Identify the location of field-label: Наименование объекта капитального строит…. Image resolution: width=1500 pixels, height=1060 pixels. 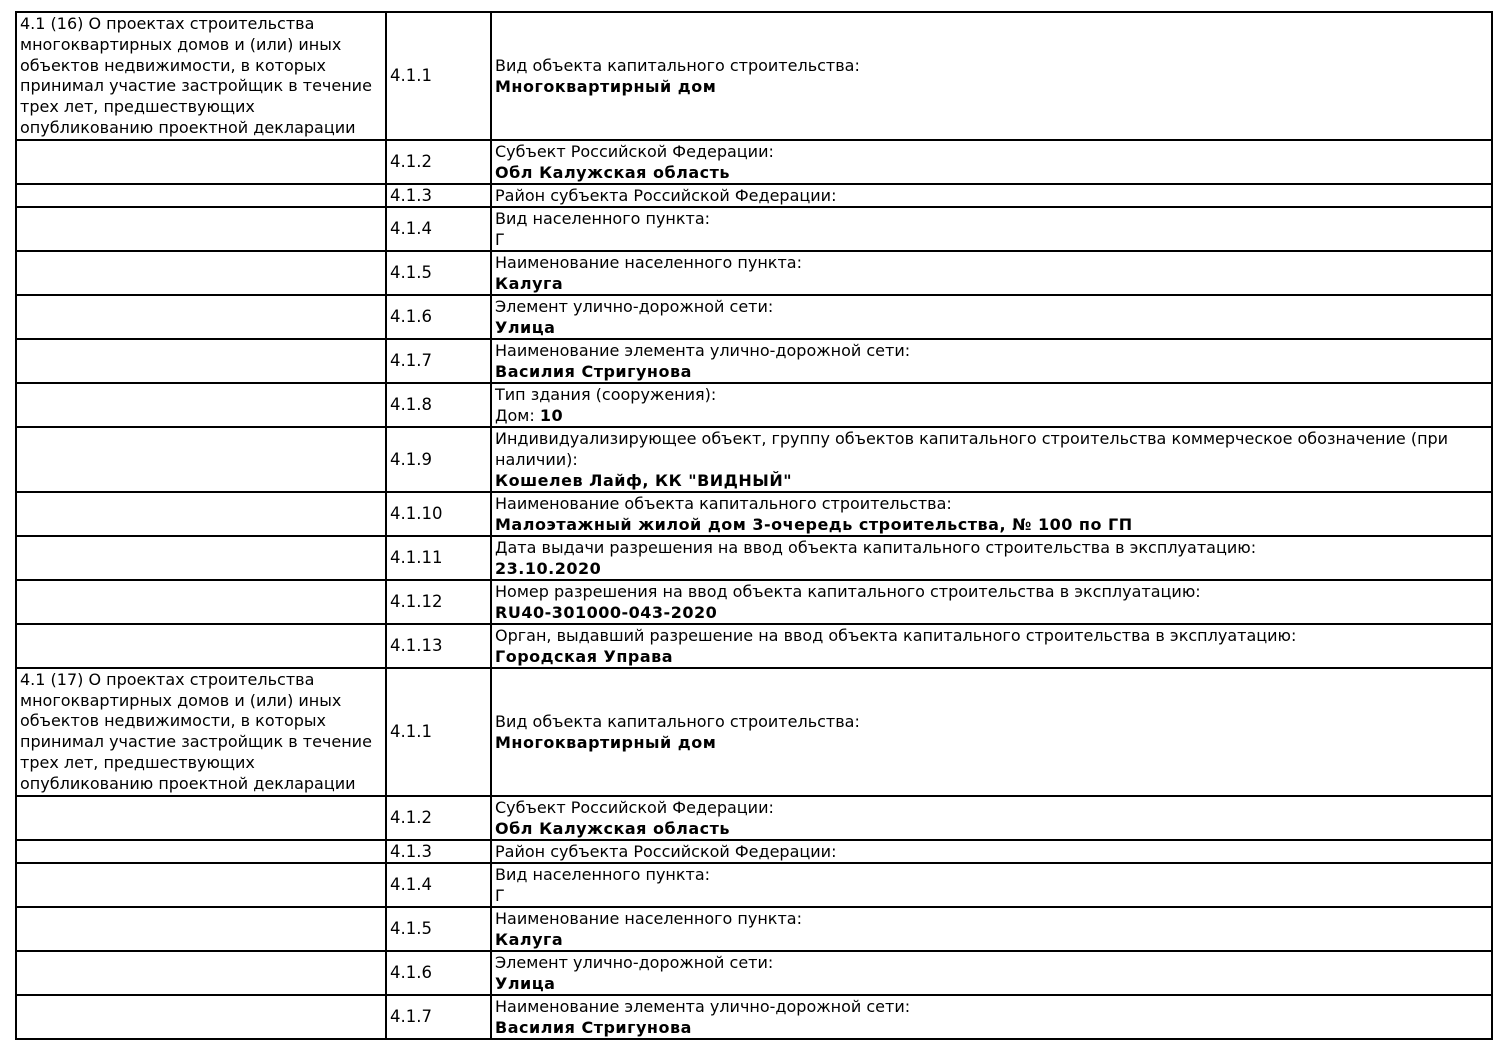
(723, 503).